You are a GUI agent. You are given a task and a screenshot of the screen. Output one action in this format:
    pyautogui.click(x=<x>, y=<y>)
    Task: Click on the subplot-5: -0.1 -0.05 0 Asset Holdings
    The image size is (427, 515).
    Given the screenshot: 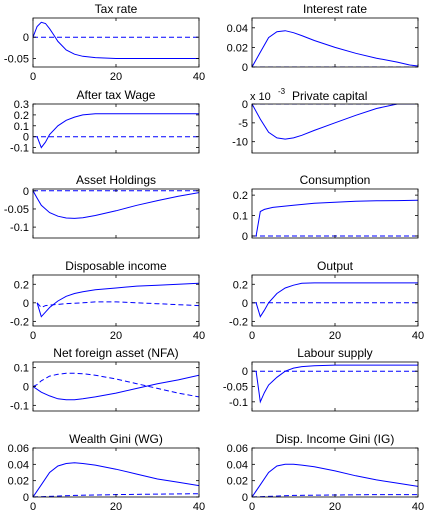 What is the action you would take?
    pyautogui.click(x=102, y=206)
    